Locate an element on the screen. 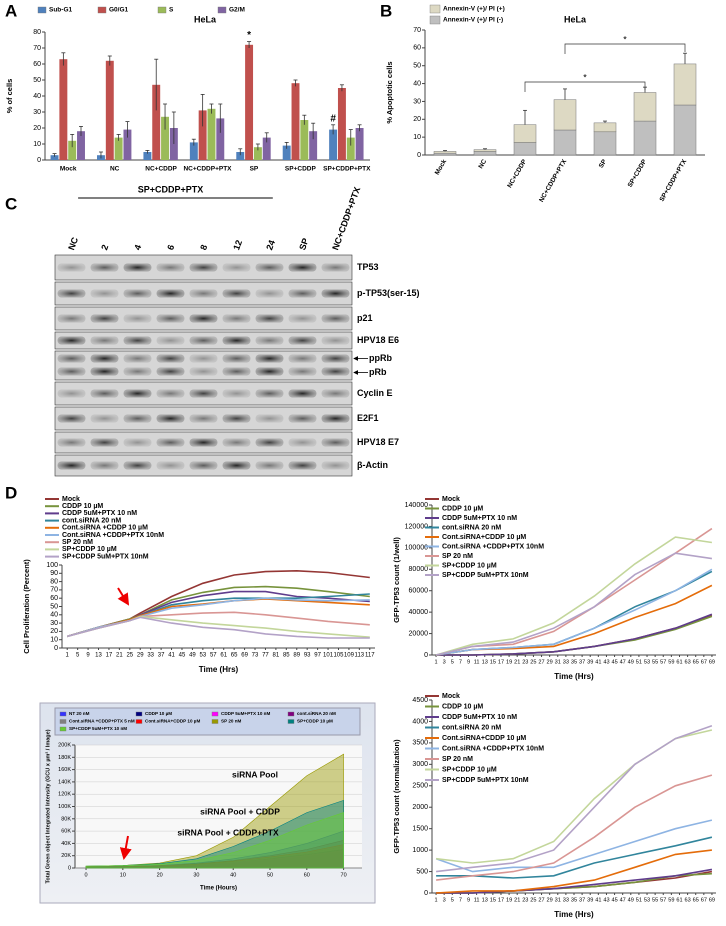 This screenshot has width=726, height=926. x-tick-label: 31 is located at coordinates (558, 900).